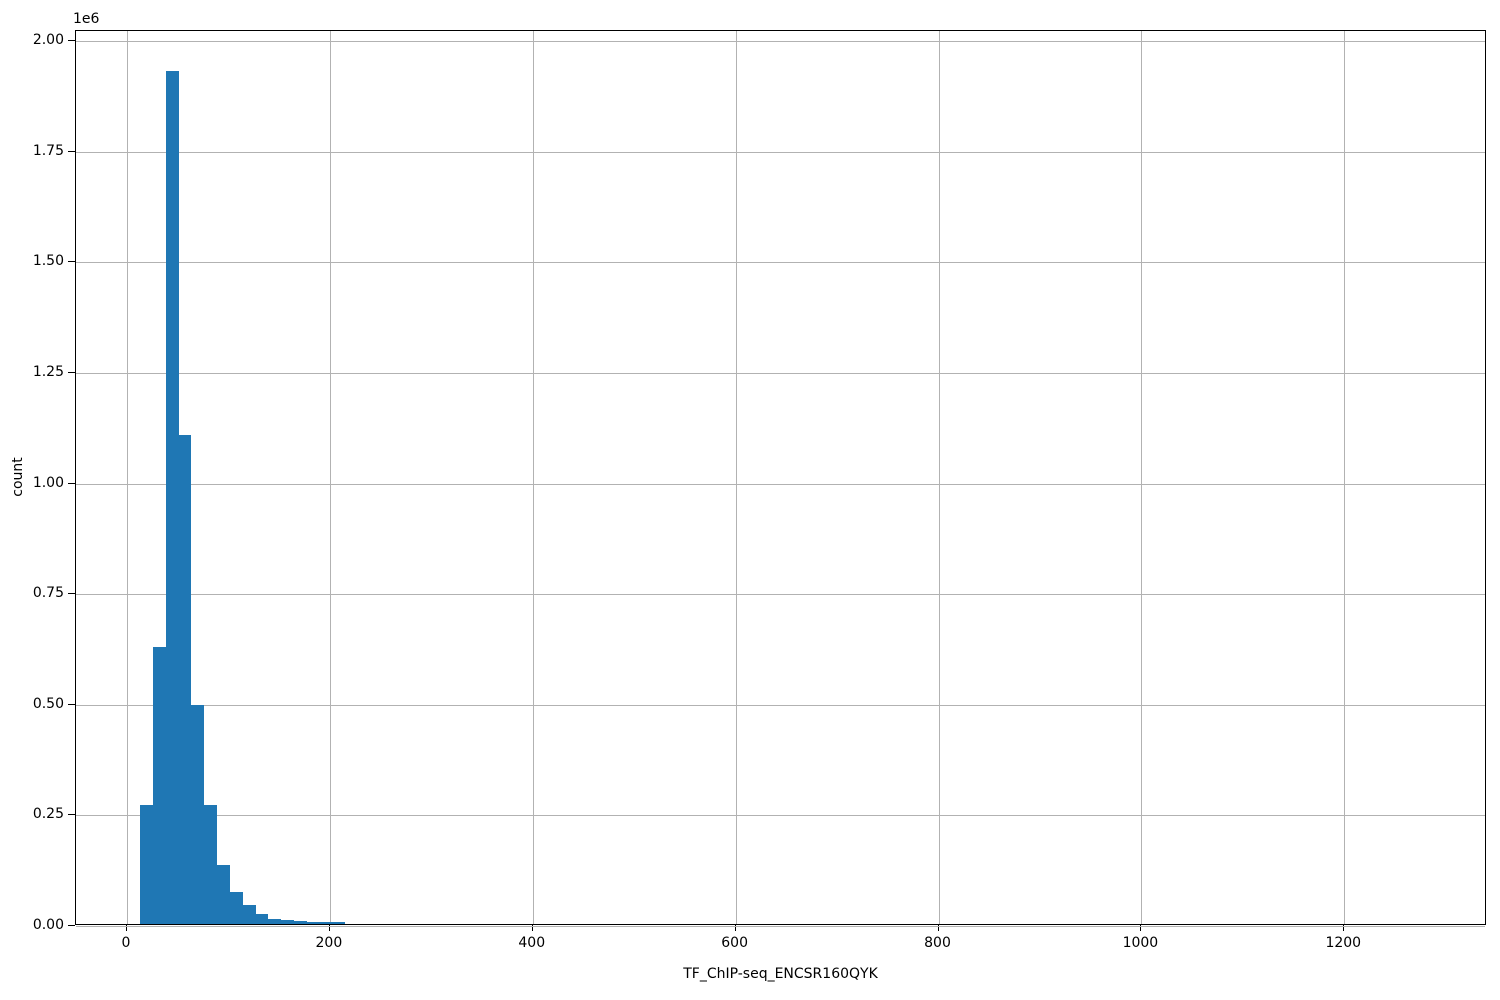 The width and height of the screenshot is (1500, 1000). I want to click on x-axis-label: TF_ChIP-seq_ENCSR160QYK, so click(780, 974).